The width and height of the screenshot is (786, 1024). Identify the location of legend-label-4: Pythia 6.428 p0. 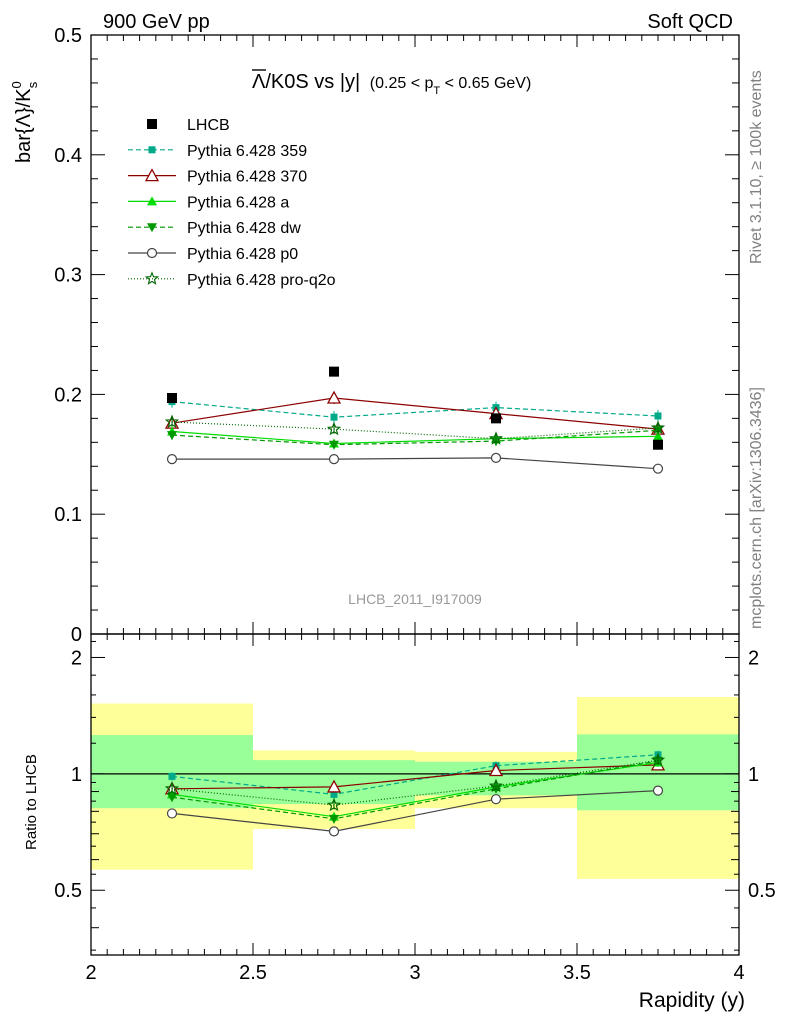
(242, 254).